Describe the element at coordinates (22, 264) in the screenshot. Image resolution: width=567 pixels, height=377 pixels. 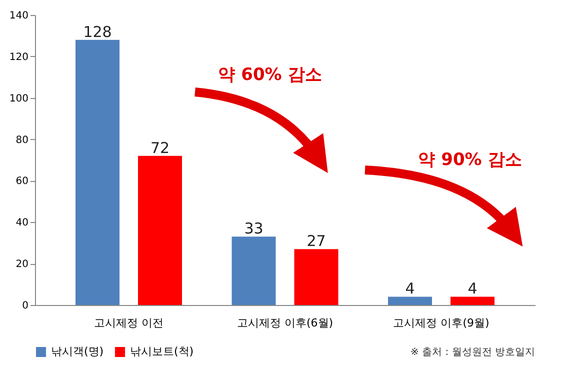
I see `y-tick-label: 20` at that location.